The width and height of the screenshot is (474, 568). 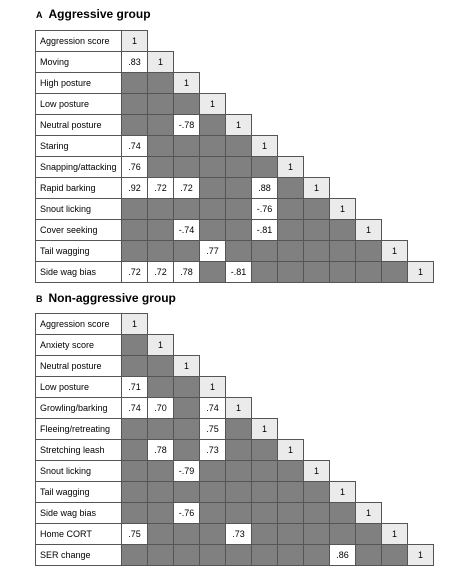 What do you see at coordinates (134, 188) in the screenshot?
I see `significant-correlation-cell: .92` at bounding box center [134, 188].